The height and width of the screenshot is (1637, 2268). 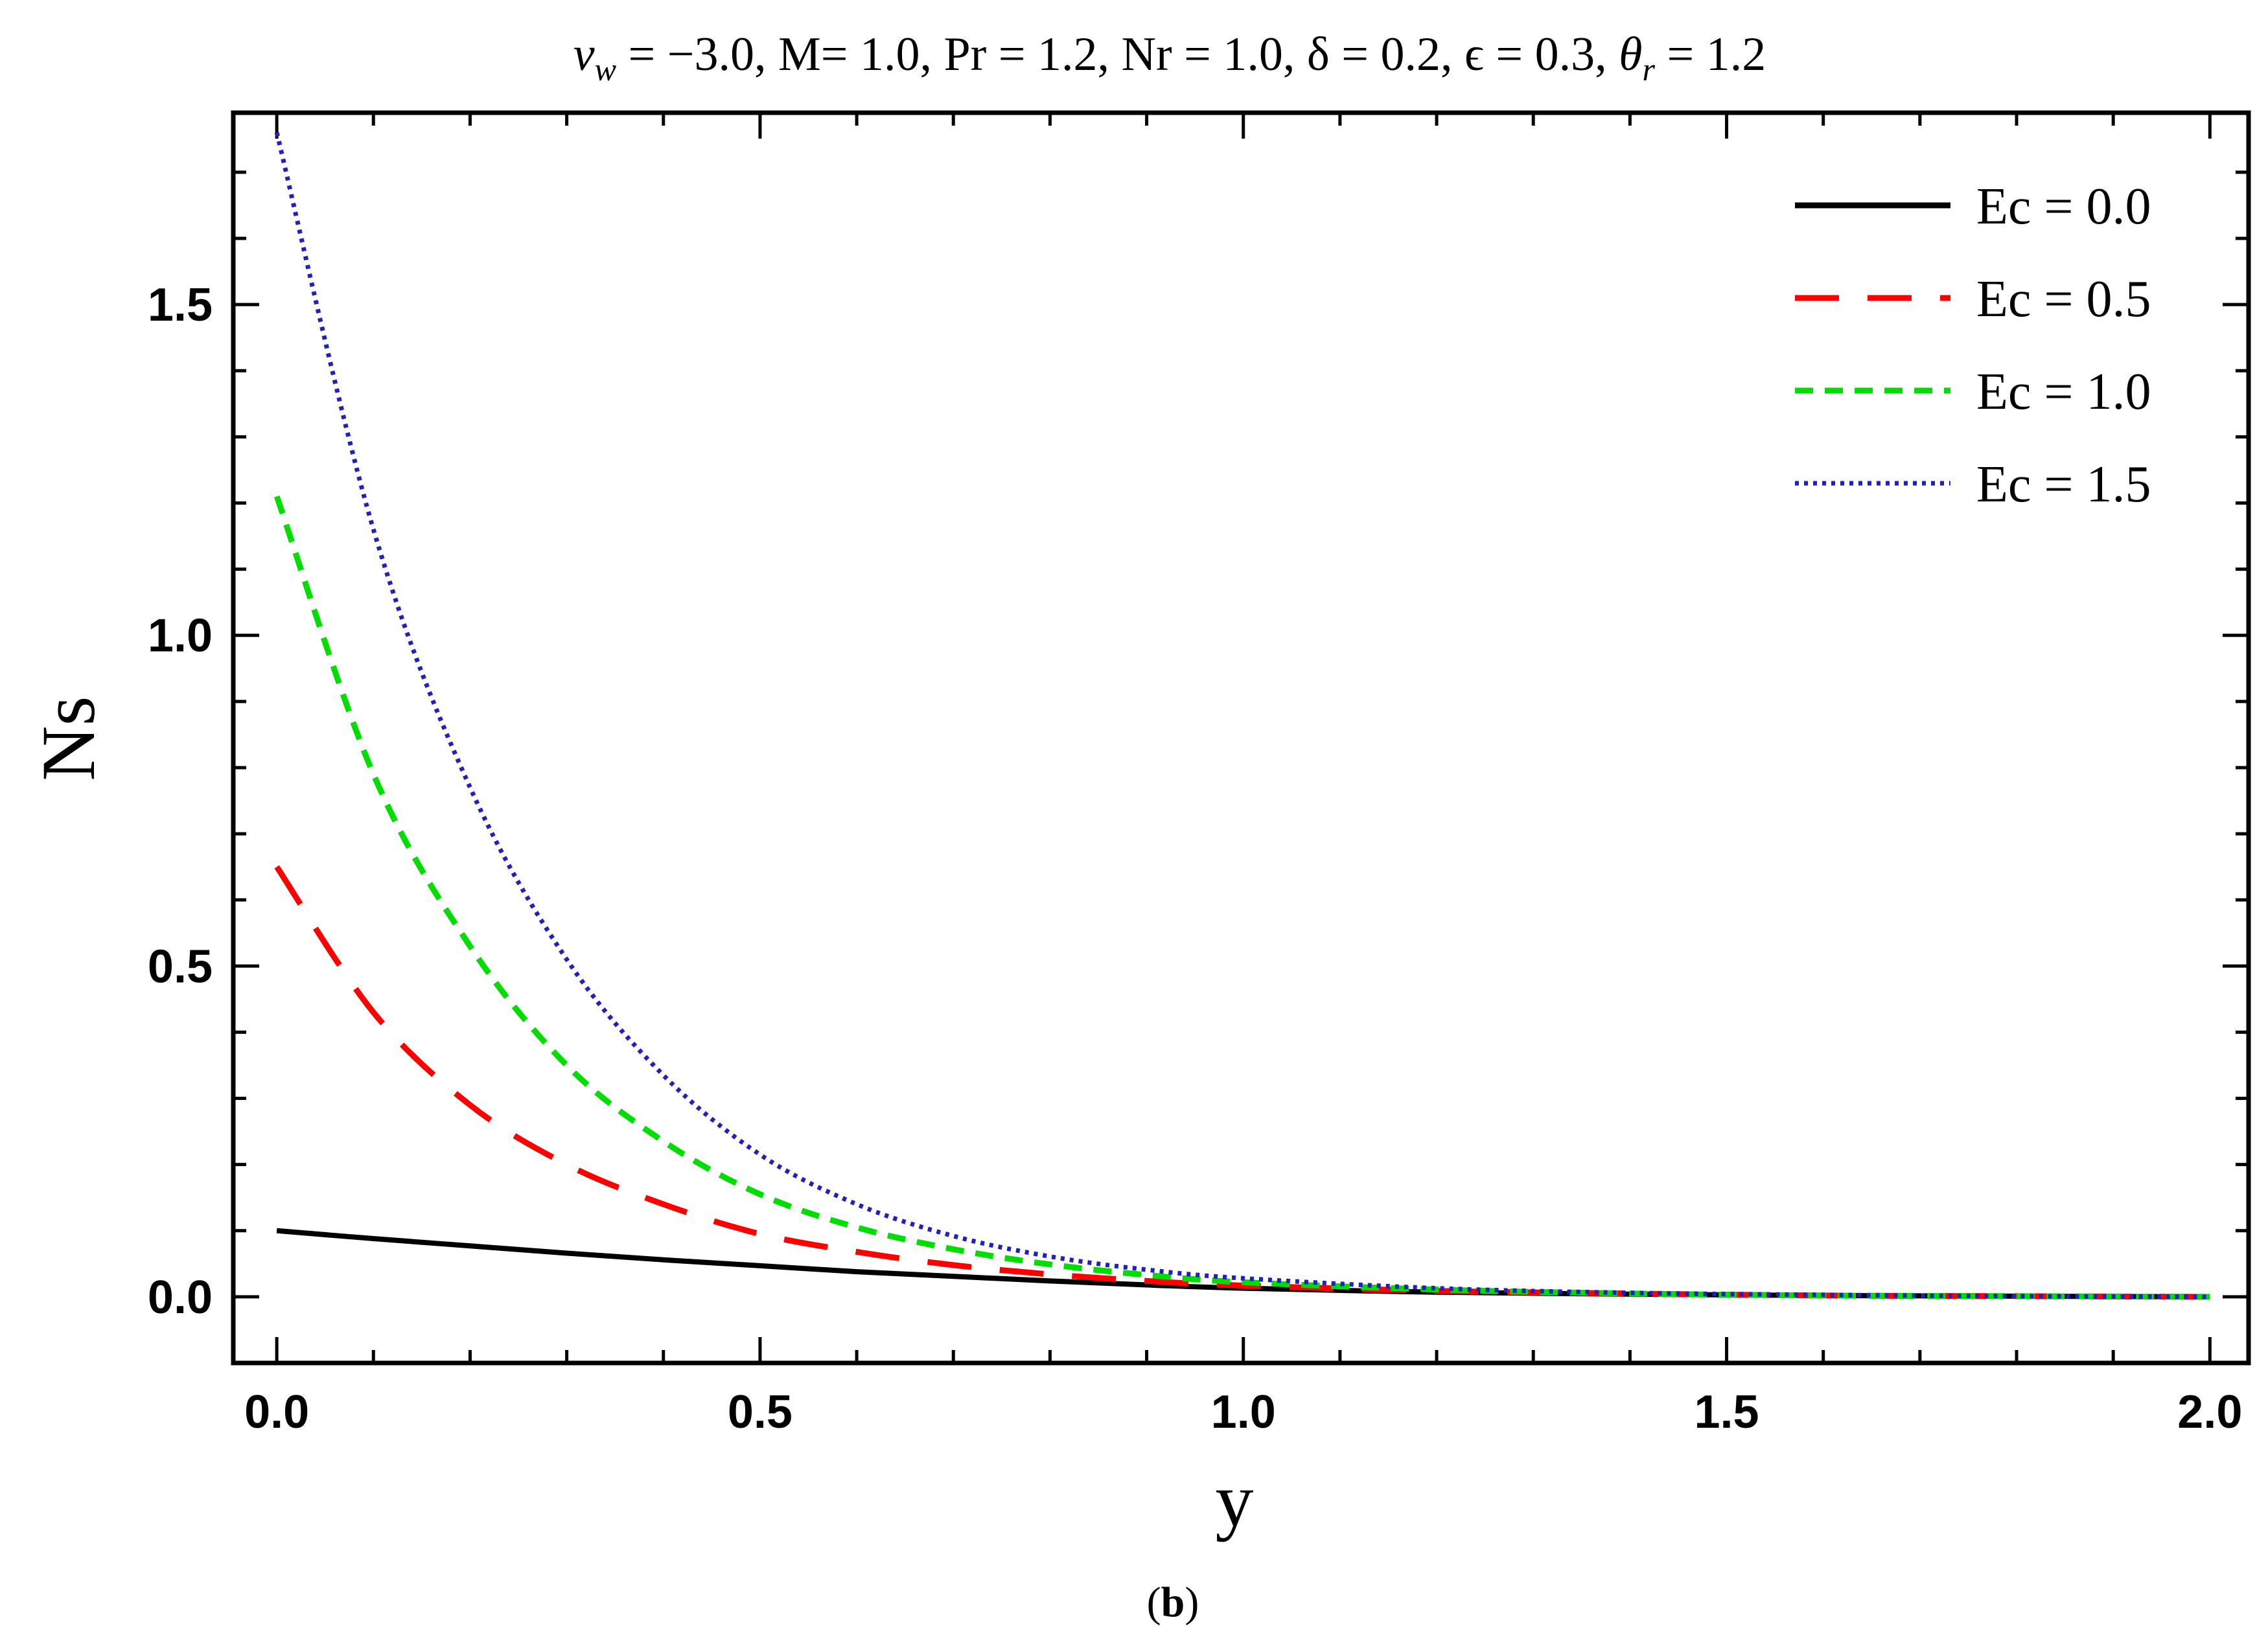 What do you see at coordinates (180, 966) in the screenshot?
I see `y-tick-label: 0.5` at bounding box center [180, 966].